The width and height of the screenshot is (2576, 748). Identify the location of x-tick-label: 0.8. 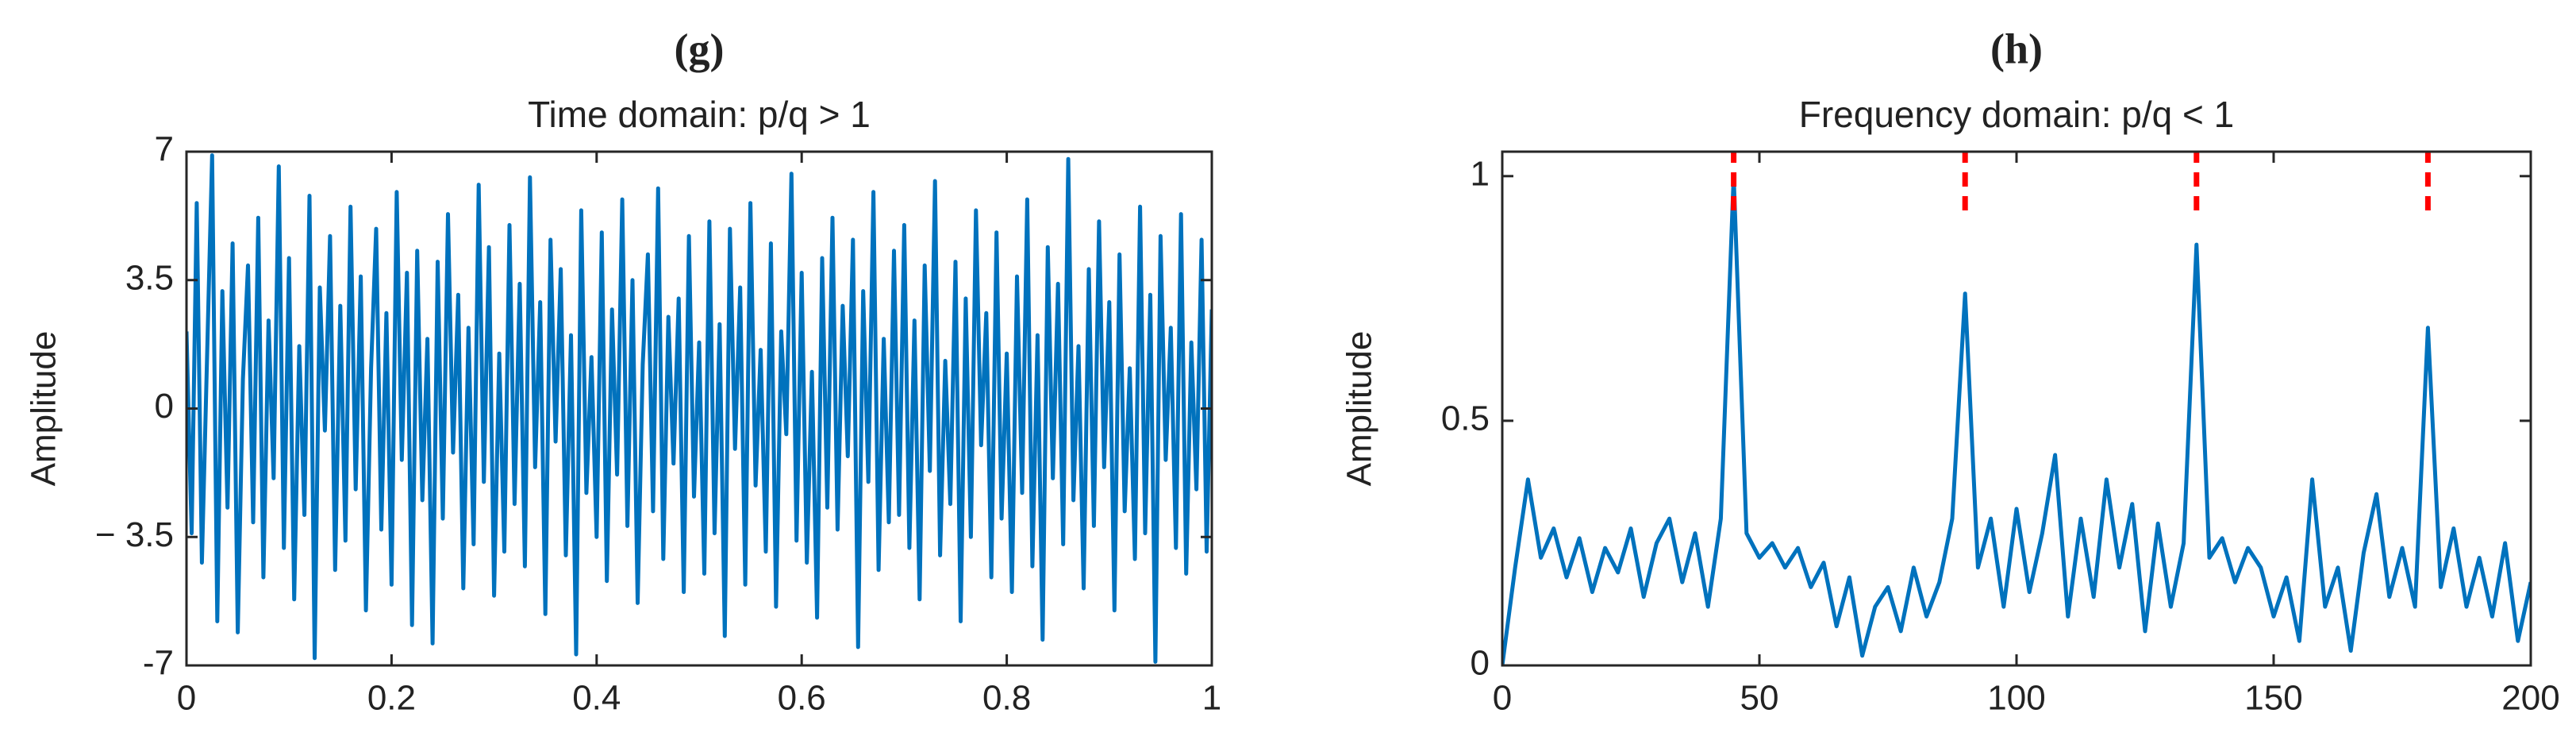
(1007, 698).